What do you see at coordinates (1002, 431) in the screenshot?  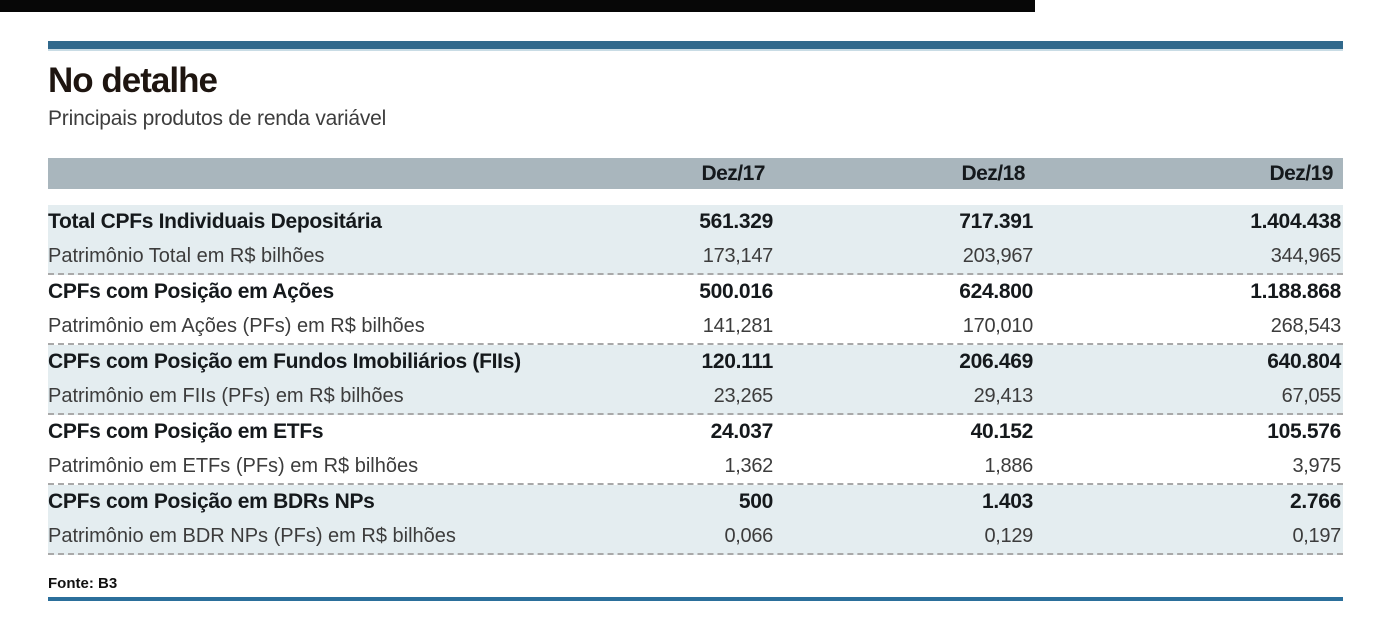 I see `cell-dez18: 40.152` at bounding box center [1002, 431].